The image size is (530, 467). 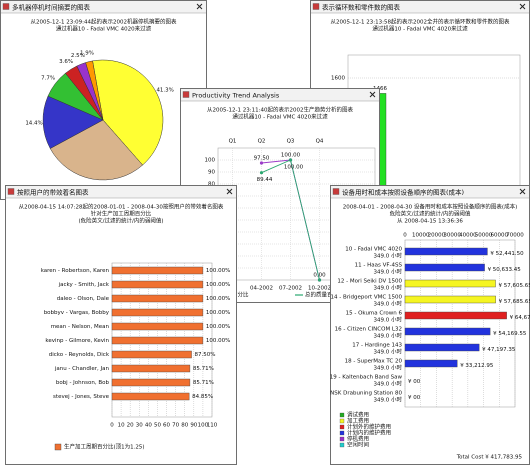 I want to click on bar-value-label: 87.50%, so click(x=205, y=355).